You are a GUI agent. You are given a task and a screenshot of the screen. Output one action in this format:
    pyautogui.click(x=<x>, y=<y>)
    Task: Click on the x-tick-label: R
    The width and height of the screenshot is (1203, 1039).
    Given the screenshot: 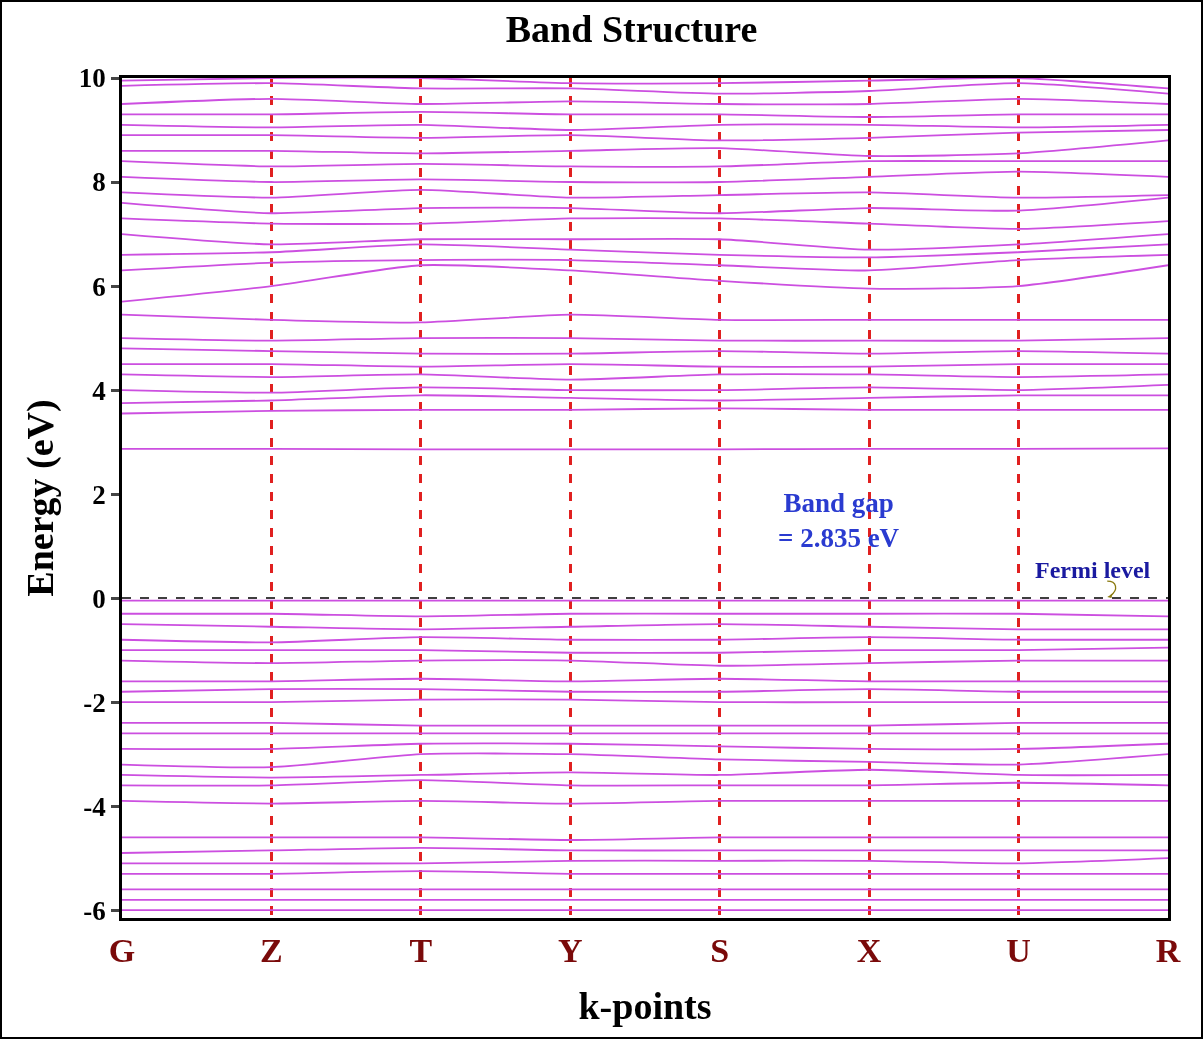 What is the action you would take?
    pyautogui.click(x=1168, y=950)
    